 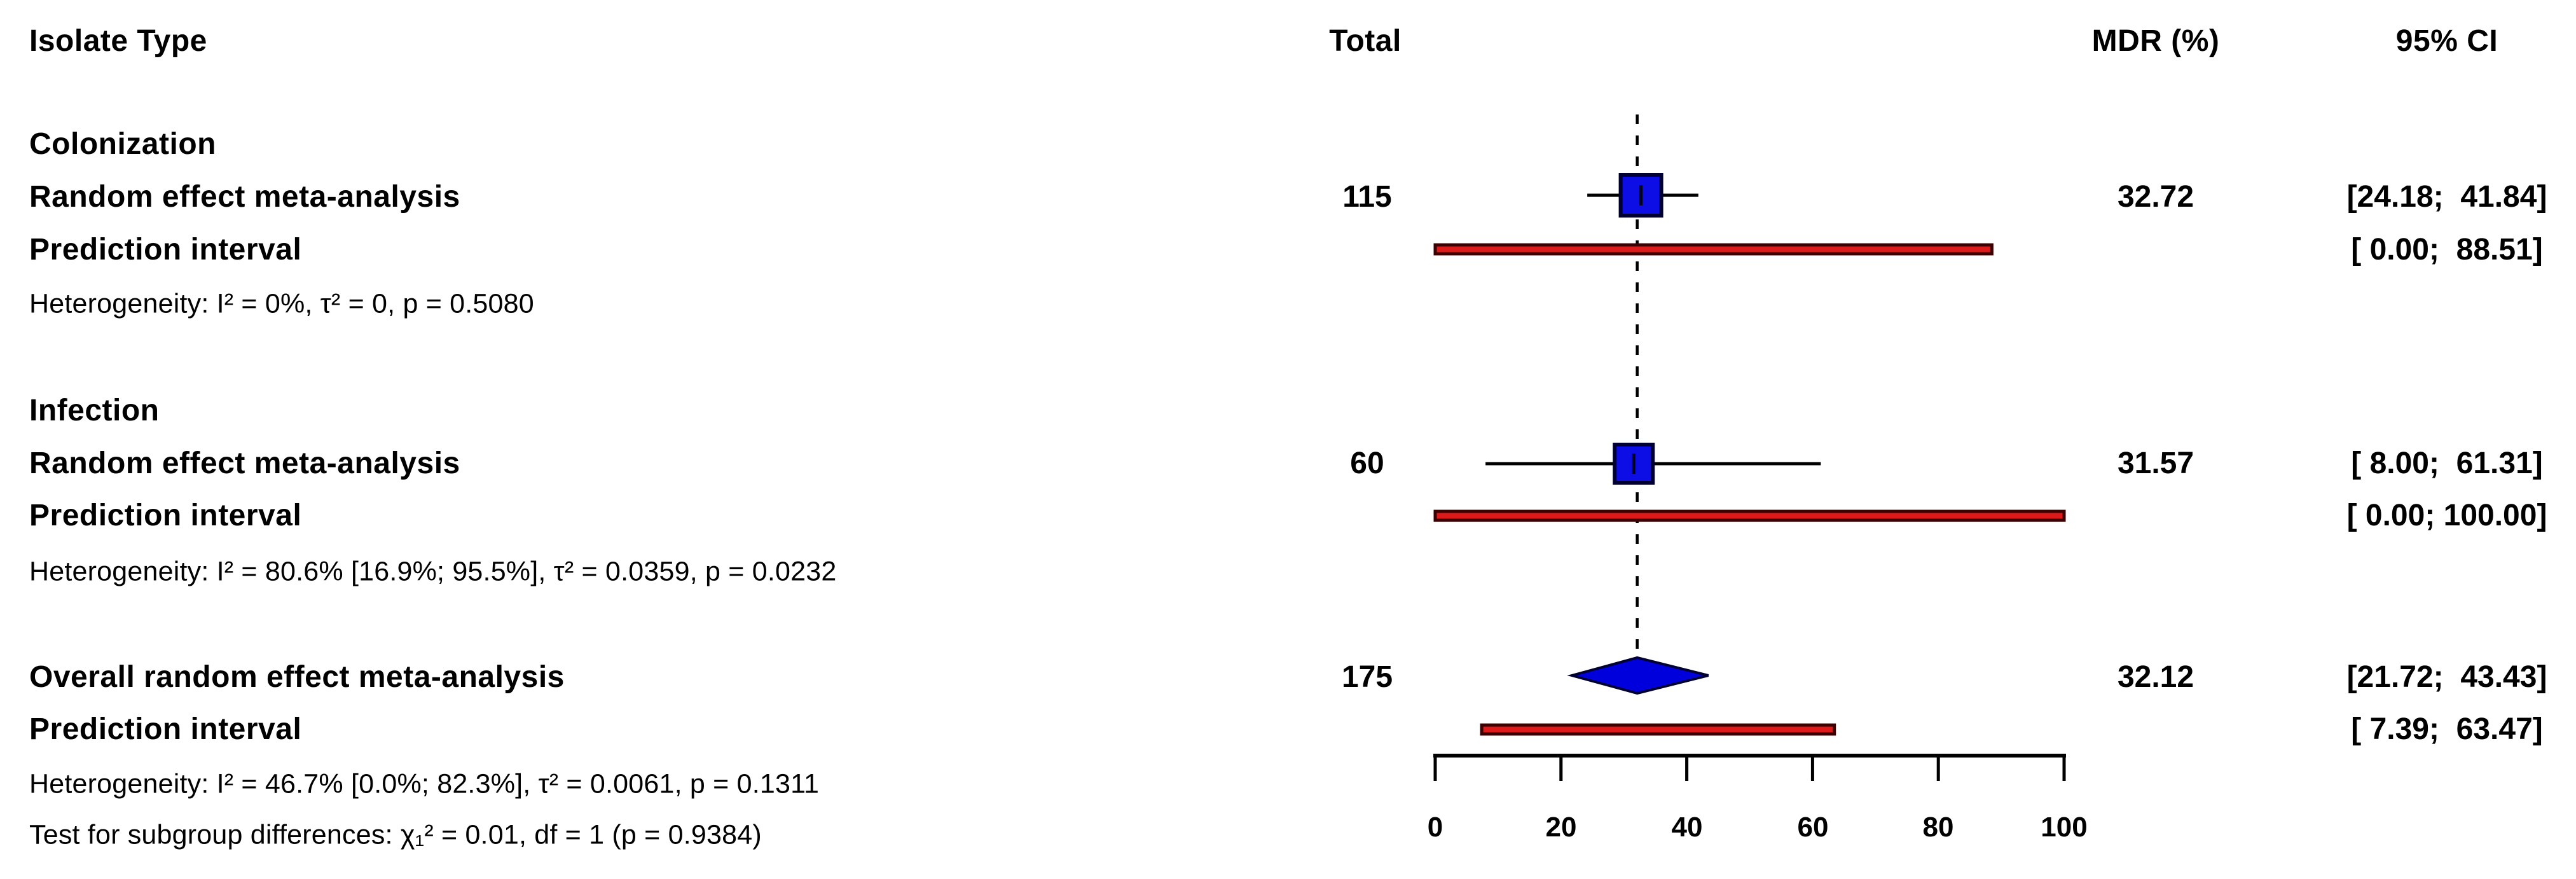 What do you see at coordinates (2446, 515) in the screenshot?
I see `ci-value: [ 0.00; 100.00]` at bounding box center [2446, 515].